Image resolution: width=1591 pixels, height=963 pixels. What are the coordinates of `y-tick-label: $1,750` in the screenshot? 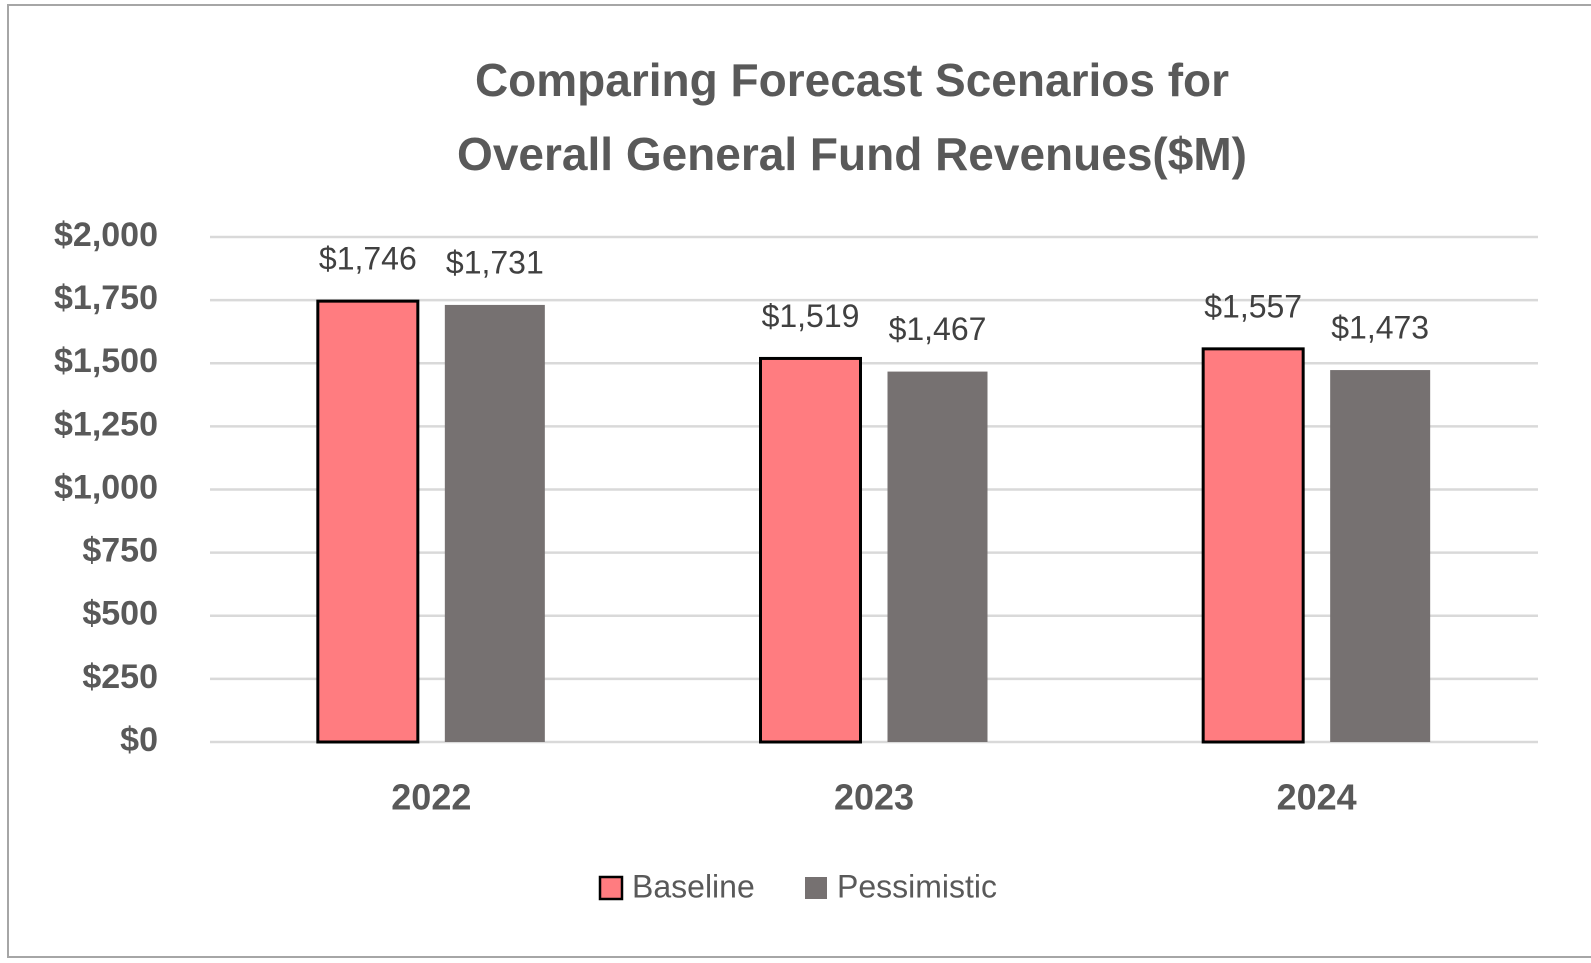 It's located at (106, 298).